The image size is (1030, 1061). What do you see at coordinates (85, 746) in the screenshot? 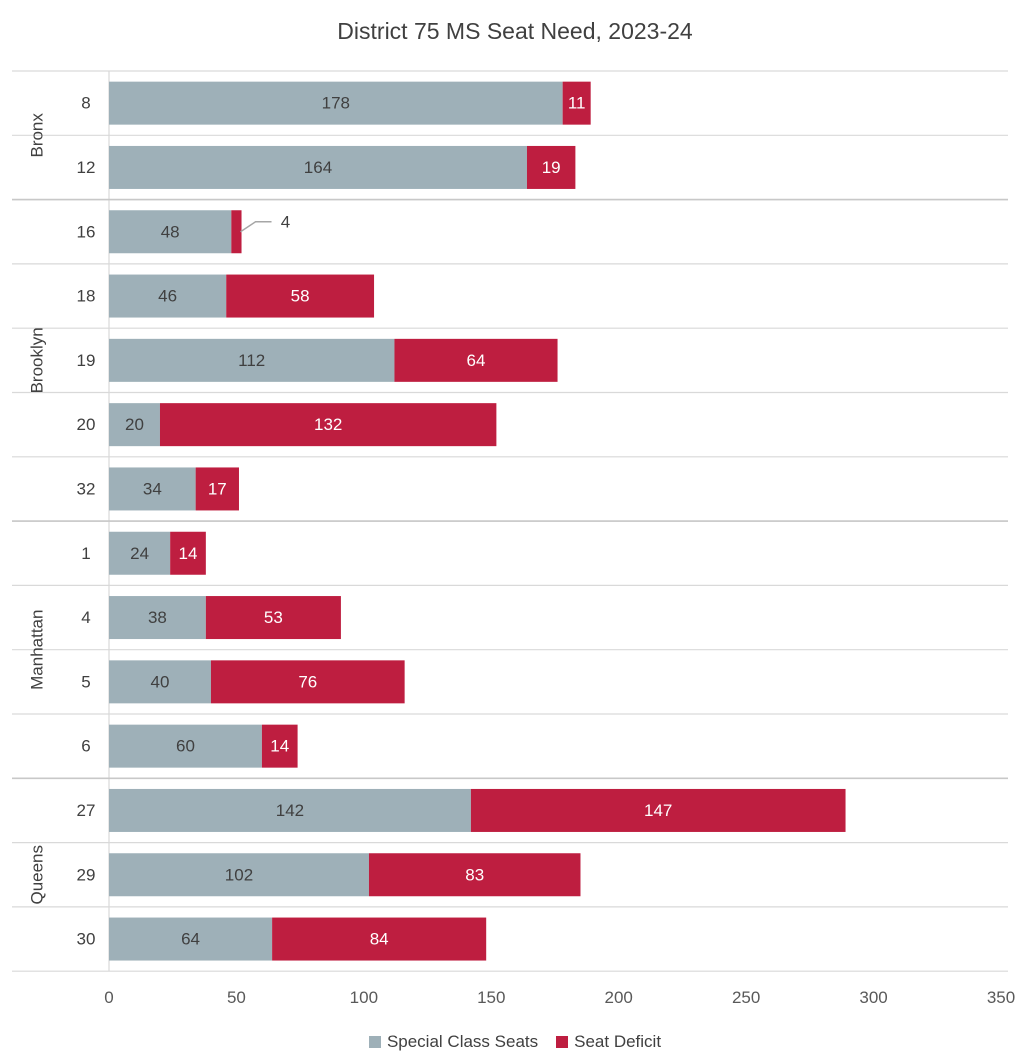
I see `category-label: 6` at bounding box center [85, 746].